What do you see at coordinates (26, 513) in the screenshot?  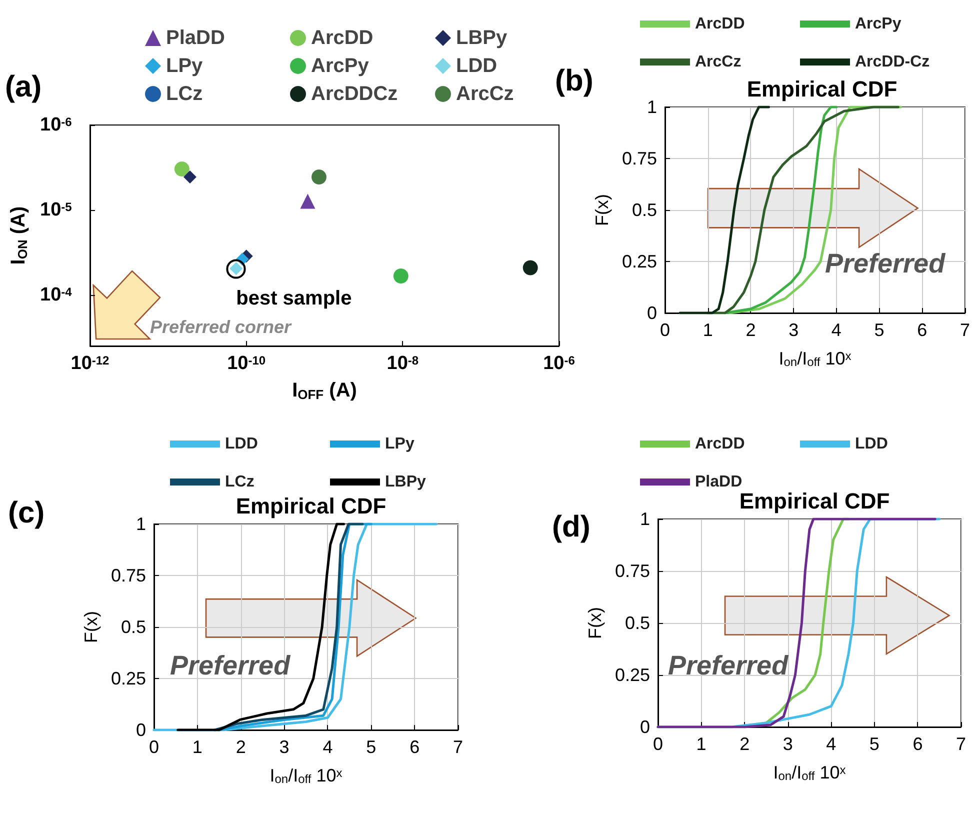 I see `text: (c)` at bounding box center [26, 513].